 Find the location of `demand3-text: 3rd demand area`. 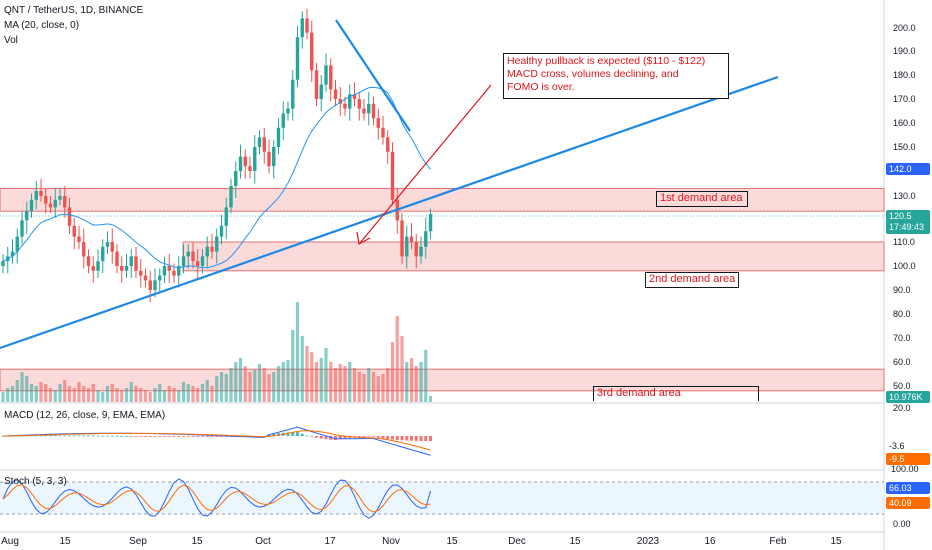

demand3-text: 3rd demand area is located at coordinates (639, 393).